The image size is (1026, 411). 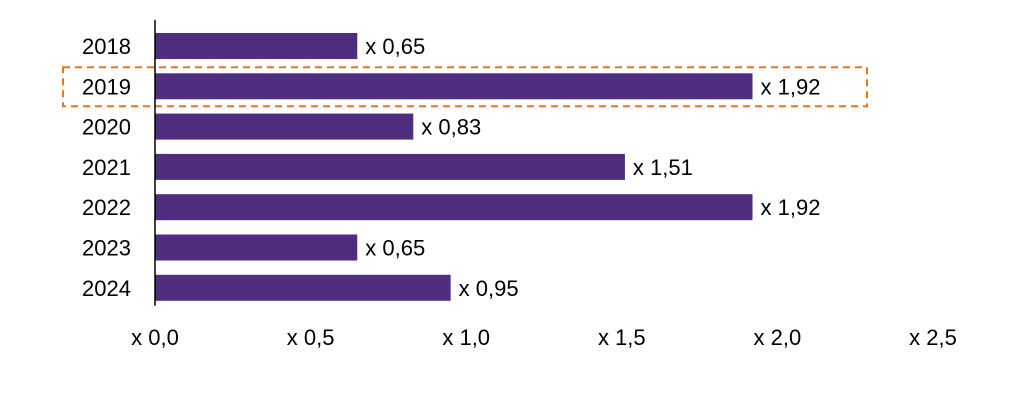 What do you see at coordinates (106, 46) in the screenshot?
I see `category-label-2018: 2018` at bounding box center [106, 46].